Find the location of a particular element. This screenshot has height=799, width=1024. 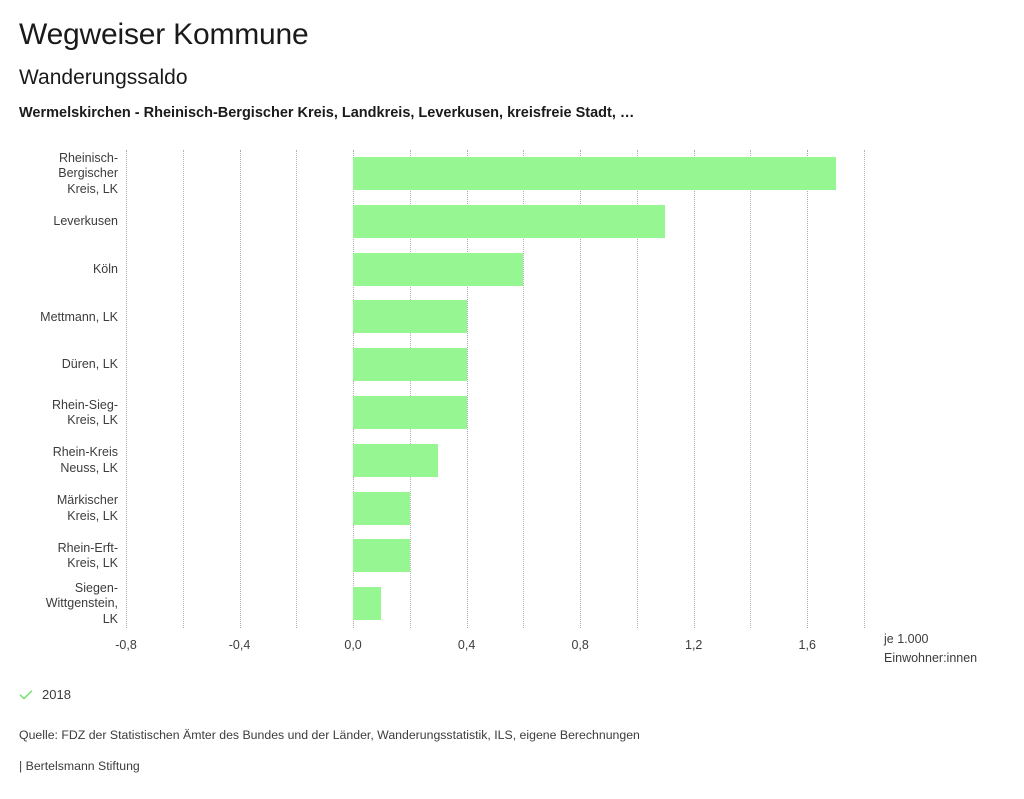

category-label-line: Rhein-Erft- is located at coordinates (87, 547).